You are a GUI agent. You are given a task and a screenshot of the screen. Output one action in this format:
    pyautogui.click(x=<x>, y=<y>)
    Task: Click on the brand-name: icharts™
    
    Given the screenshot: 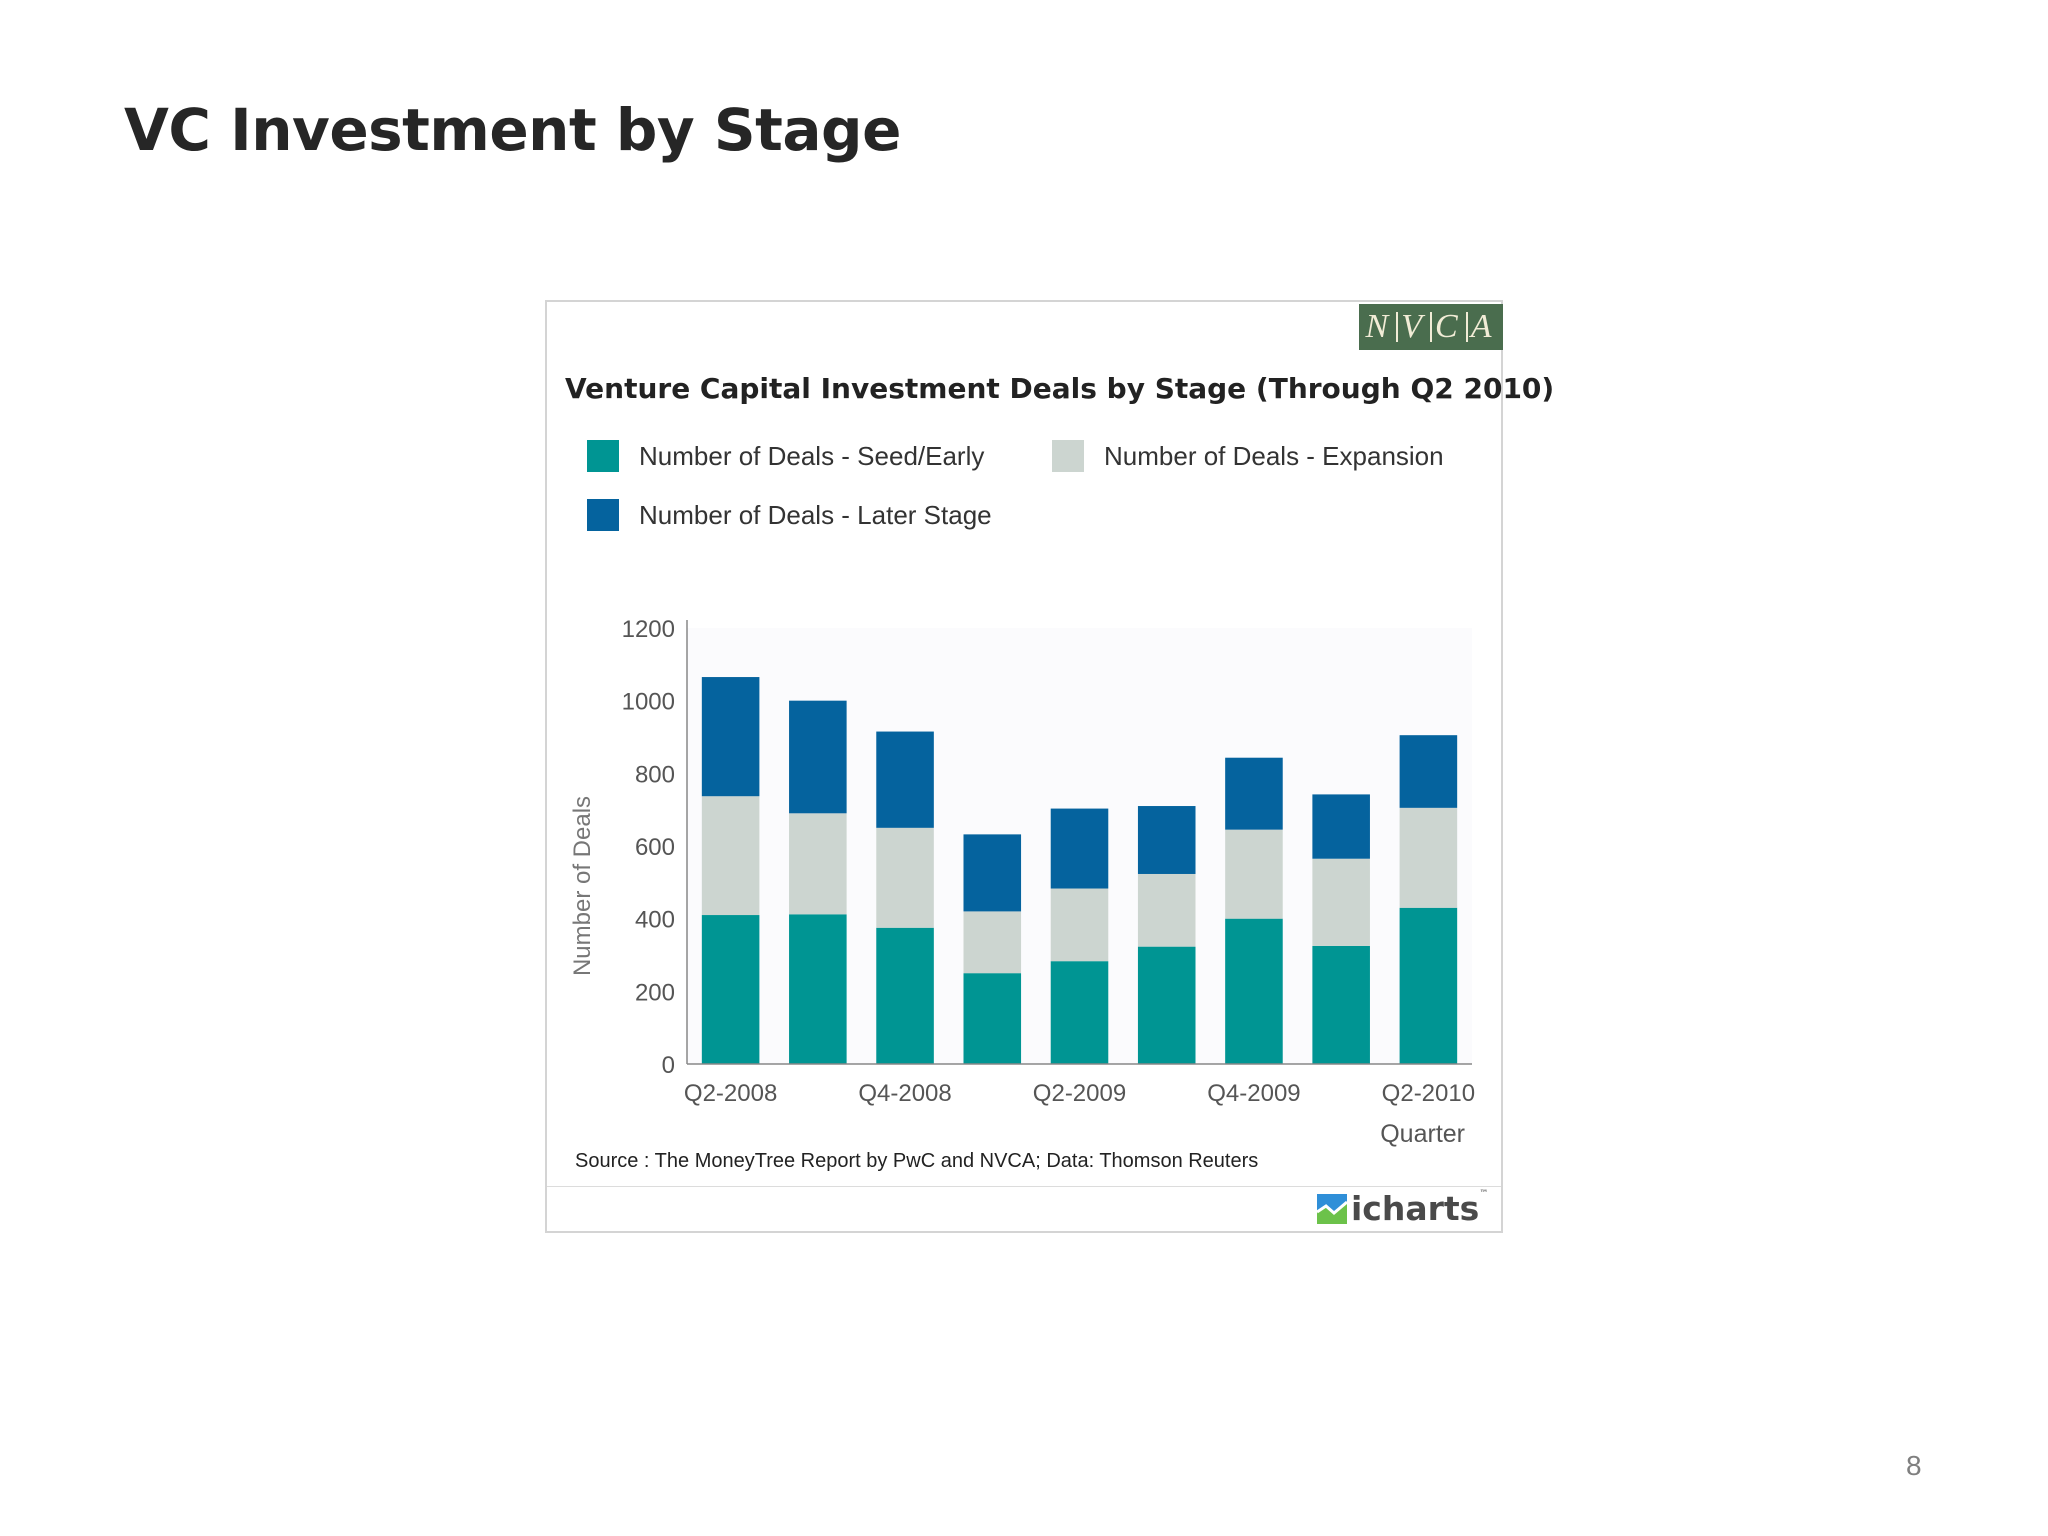 What is the action you would take?
    pyautogui.click(x=1419, y=1208)
    